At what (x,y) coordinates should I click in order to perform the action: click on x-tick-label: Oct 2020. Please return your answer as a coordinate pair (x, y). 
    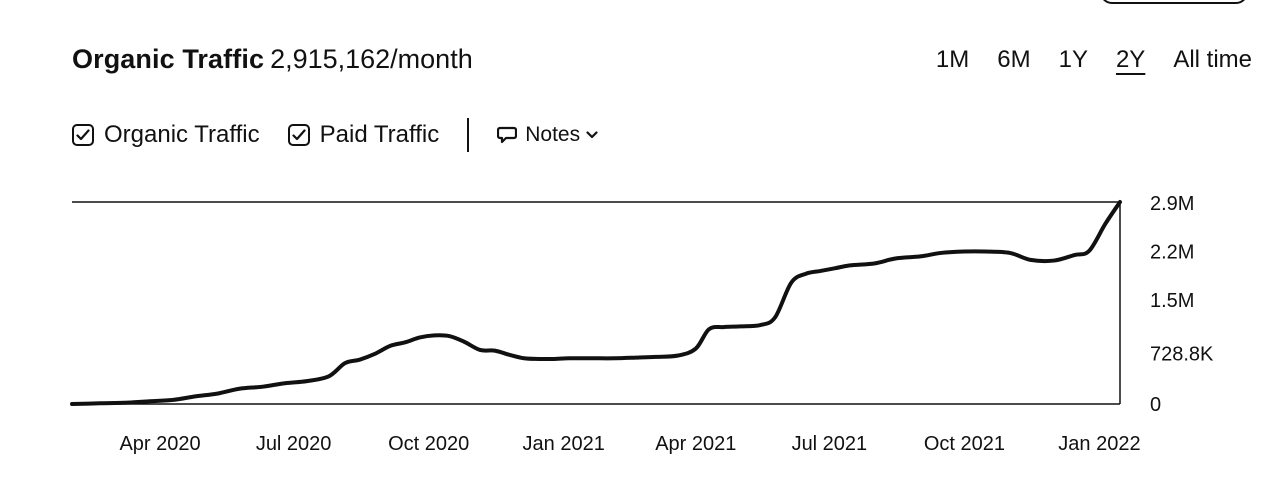
    Looking at the image, I should click on (428, 444).